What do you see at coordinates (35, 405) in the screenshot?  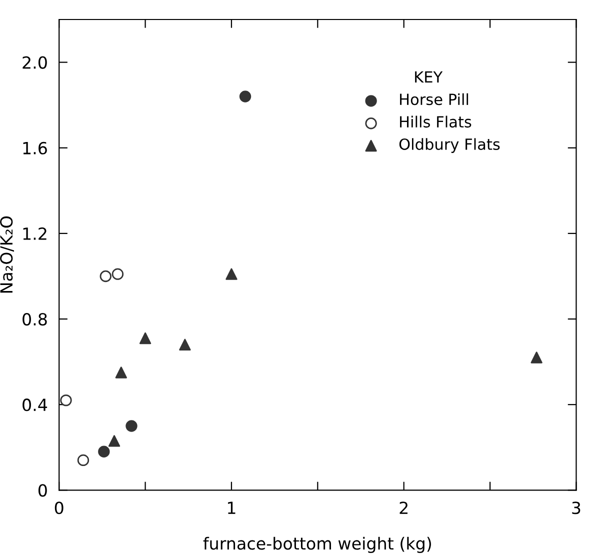 I see `y-tick-label: 0.4` at bounding box center [35, 405].